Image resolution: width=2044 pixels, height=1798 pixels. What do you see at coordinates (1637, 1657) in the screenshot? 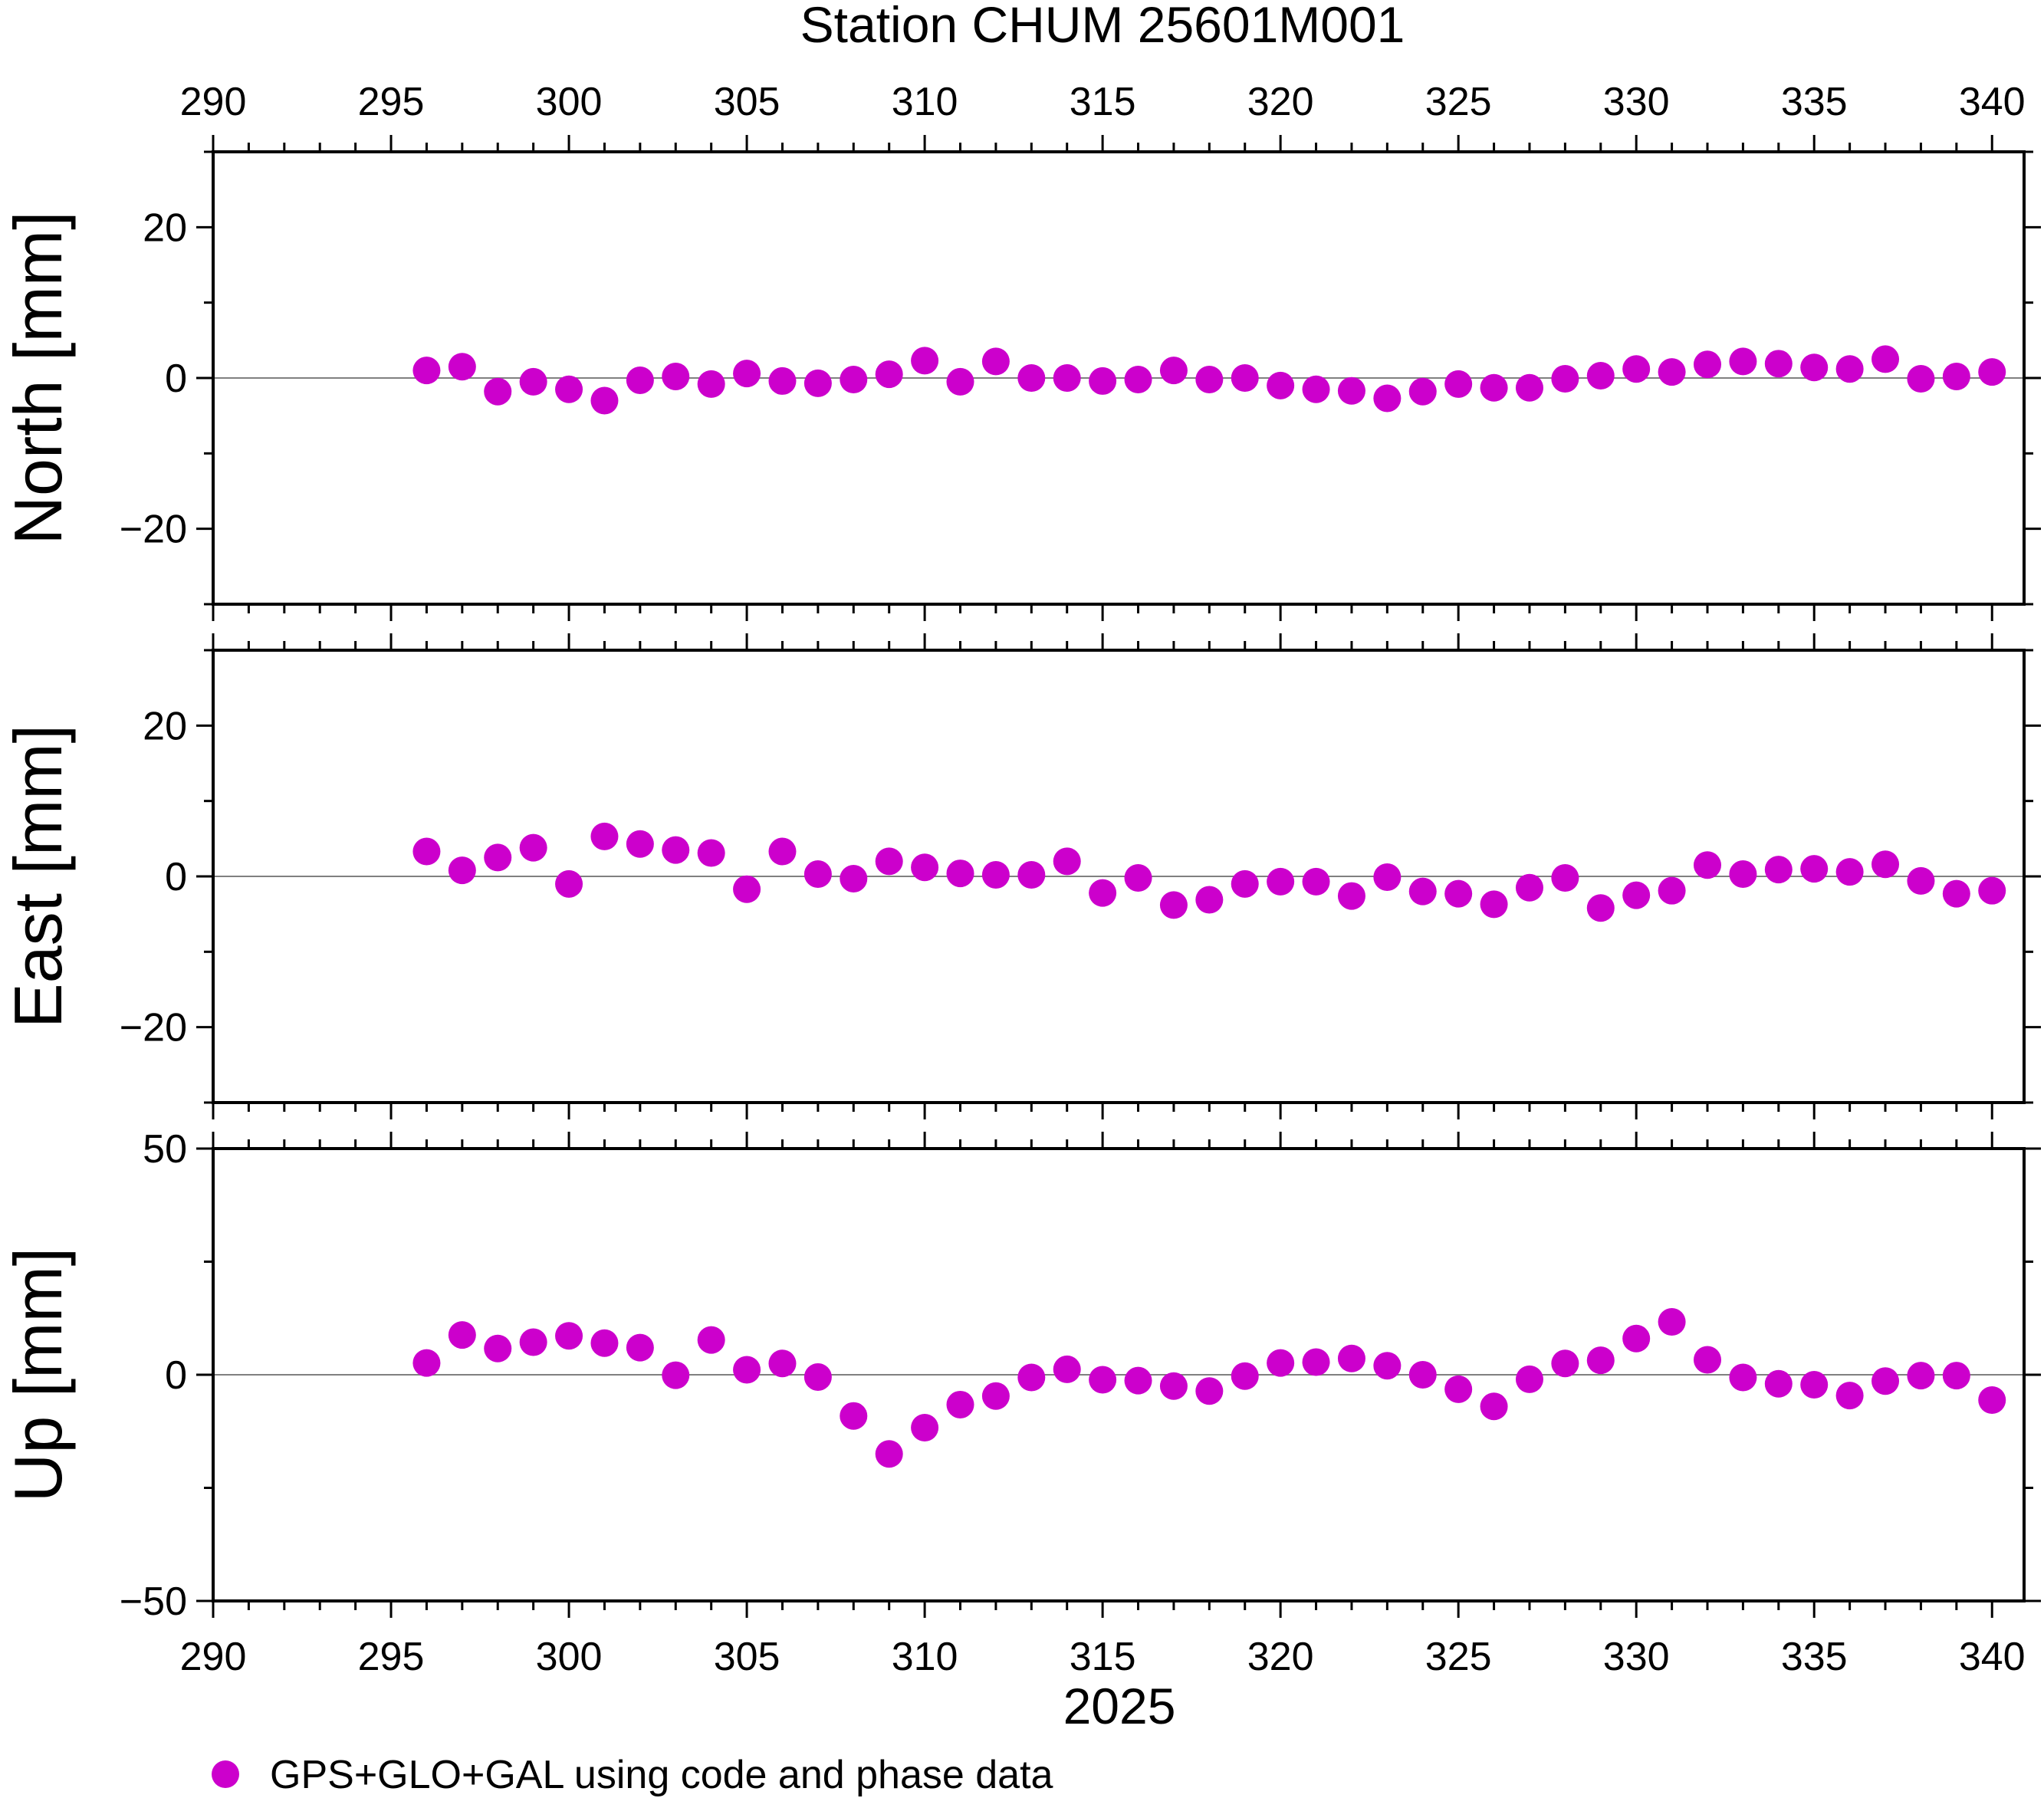
I see `x-tick-label-bottom: 330` at bounding box center [1637, 1657].